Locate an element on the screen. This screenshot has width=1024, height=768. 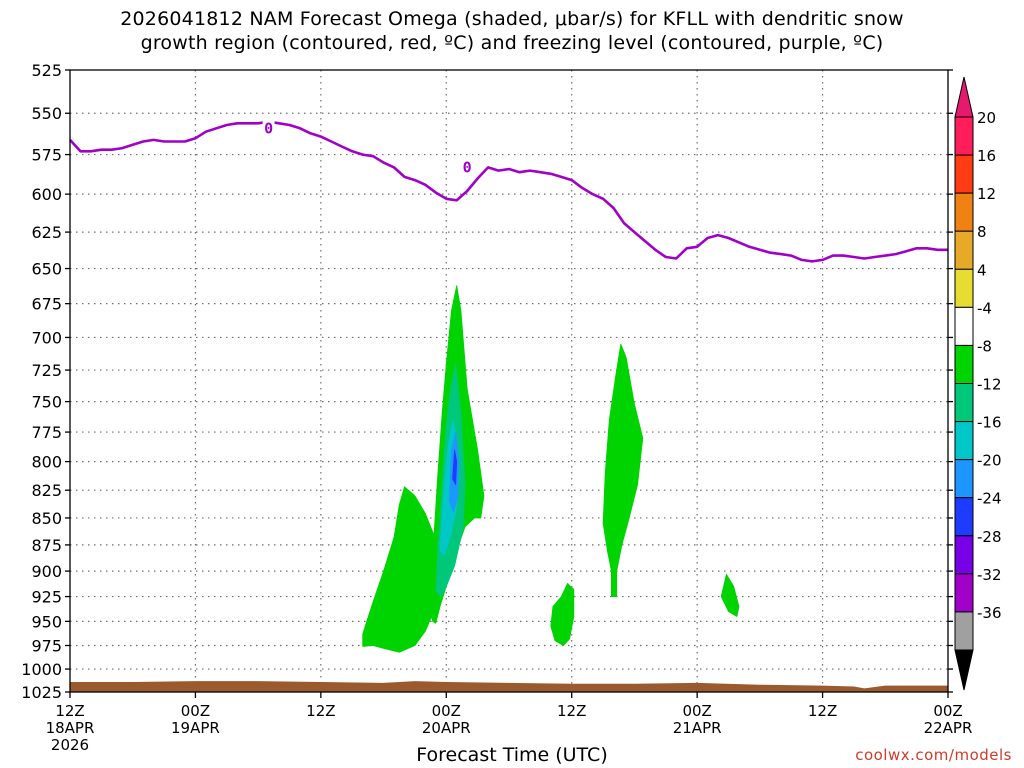
y-tick-label: 800 is located at coordinates (46, 462).